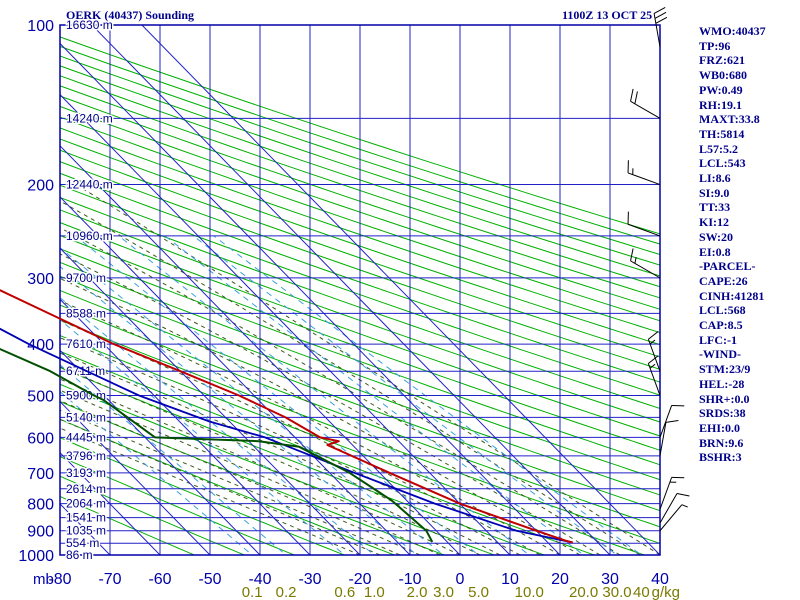 This screenshot has height=600, width=800. Describe the element at coordinates (720, 104) in the screenshot. I see `index-item: RH:19.1` at that location.